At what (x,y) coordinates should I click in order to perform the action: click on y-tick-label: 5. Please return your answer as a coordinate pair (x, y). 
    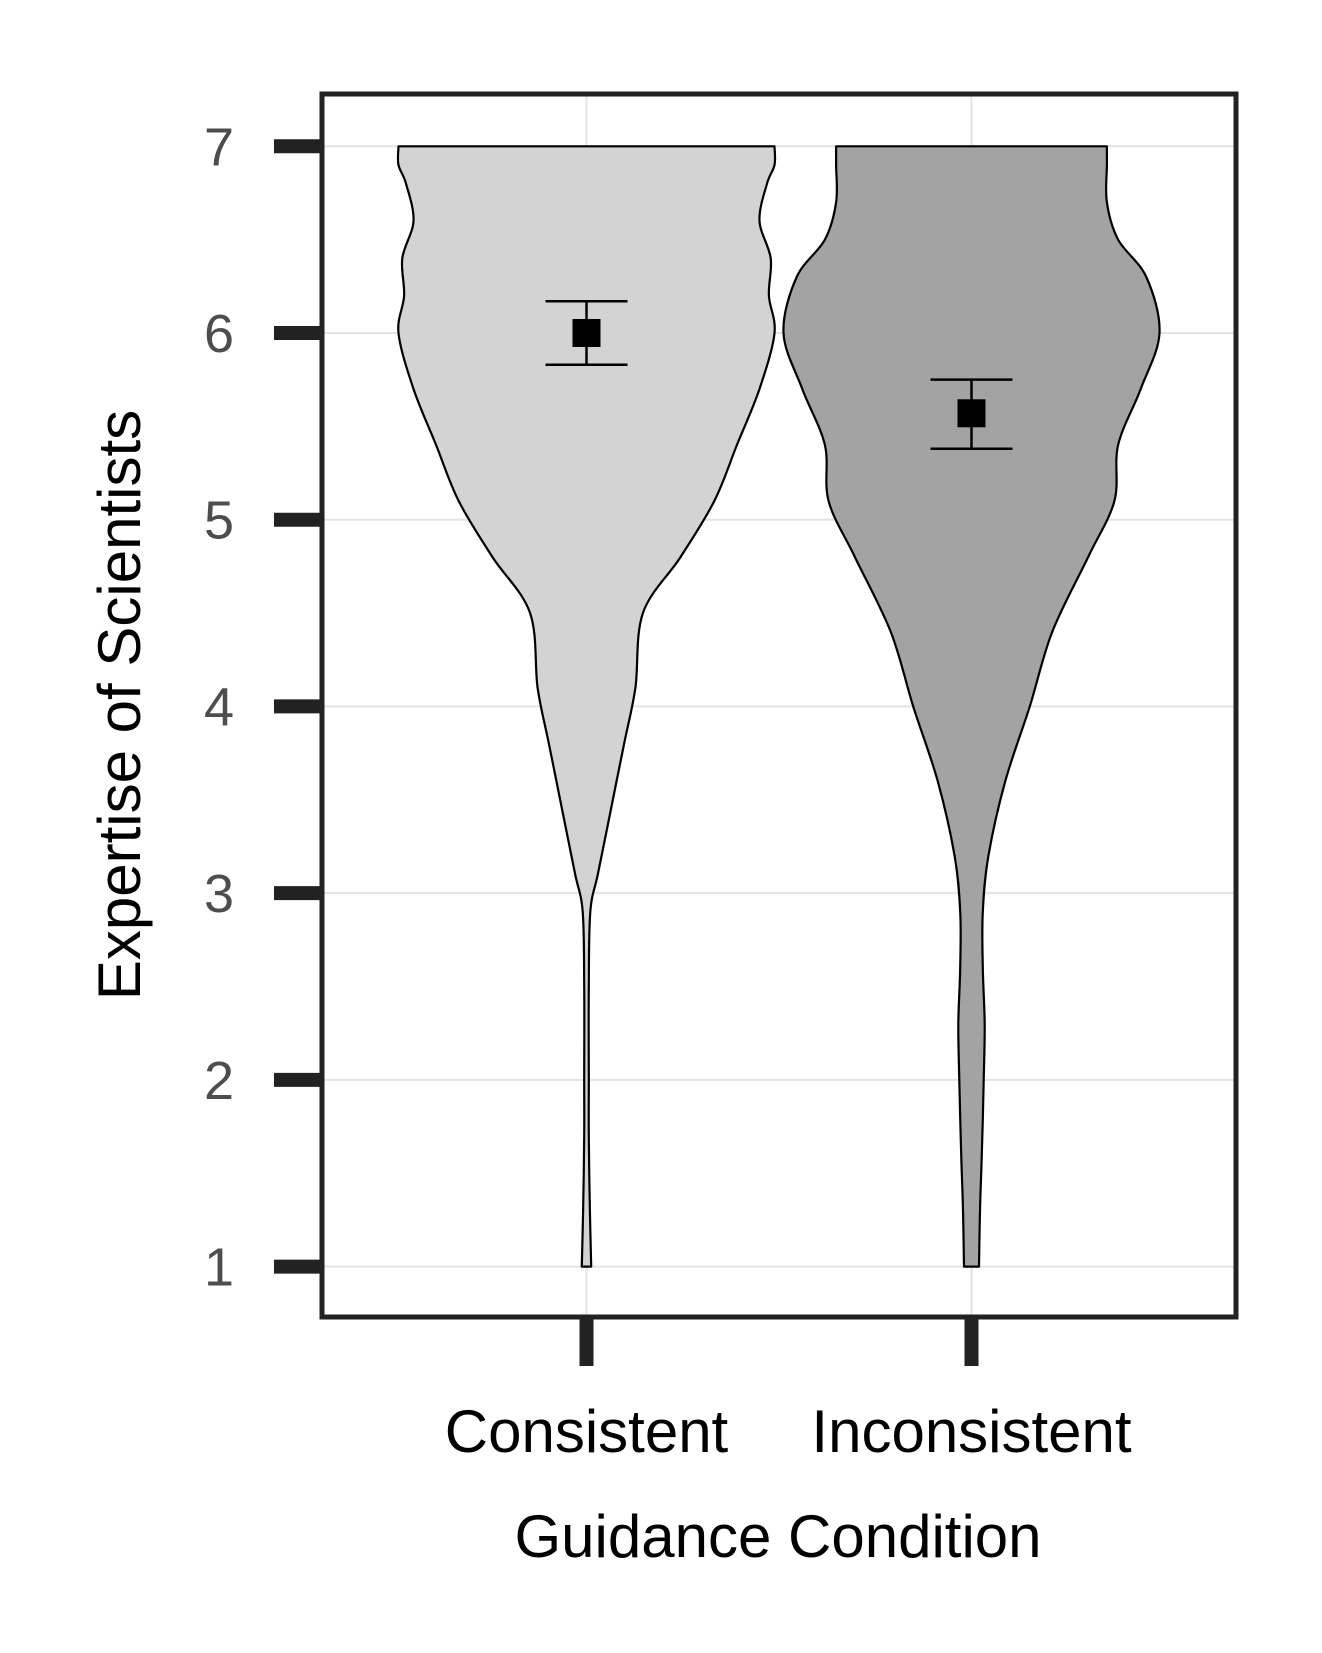
    Looking at the image, I should click on (219, 521).